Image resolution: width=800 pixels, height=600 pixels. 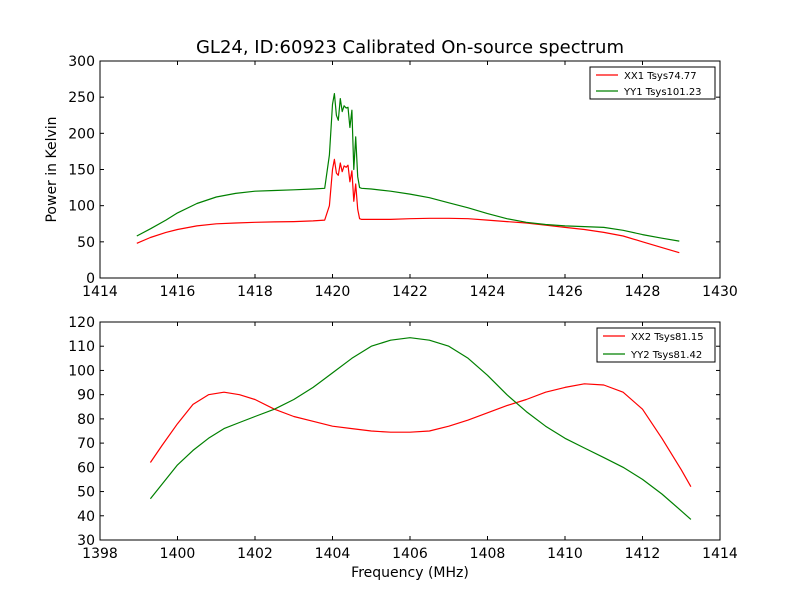 I want to click on legend: XX2 Tsys81.15 YY2 Tsys81.42, so click(x=656, y=345).